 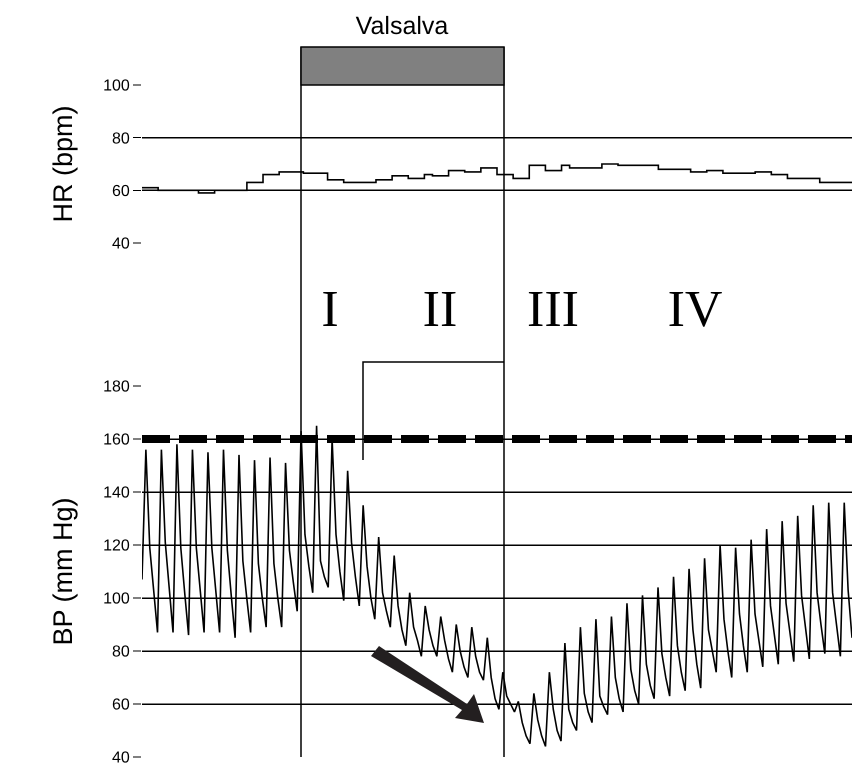 I want to click on y-tick-label: 140, so click(x=116, y=493).